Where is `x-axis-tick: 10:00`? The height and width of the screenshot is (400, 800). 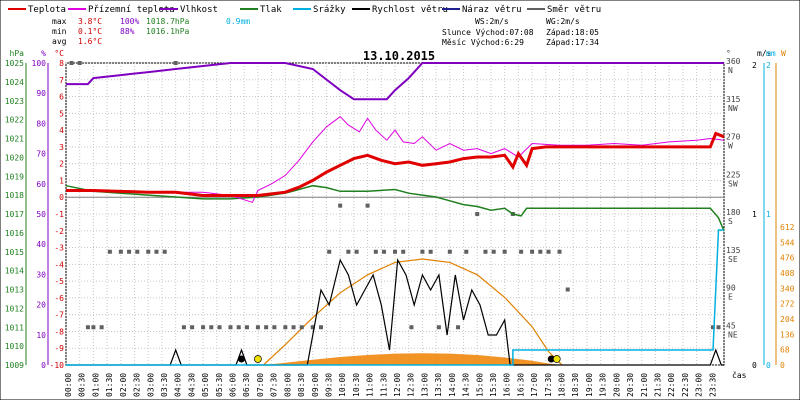 x-axis-tick: 10:00 is located at coordinates (342, 385).